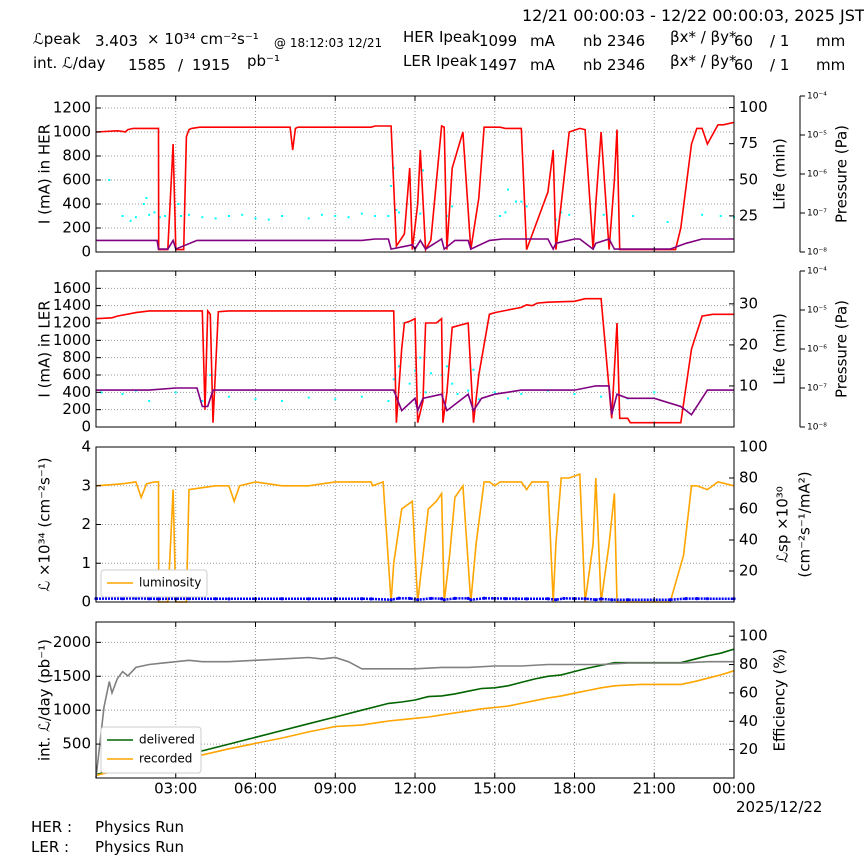  Describe the element at coordinates (440, 61) in the screenshot. I see `ler-ipeak-label: LER Ipeak` at that location.